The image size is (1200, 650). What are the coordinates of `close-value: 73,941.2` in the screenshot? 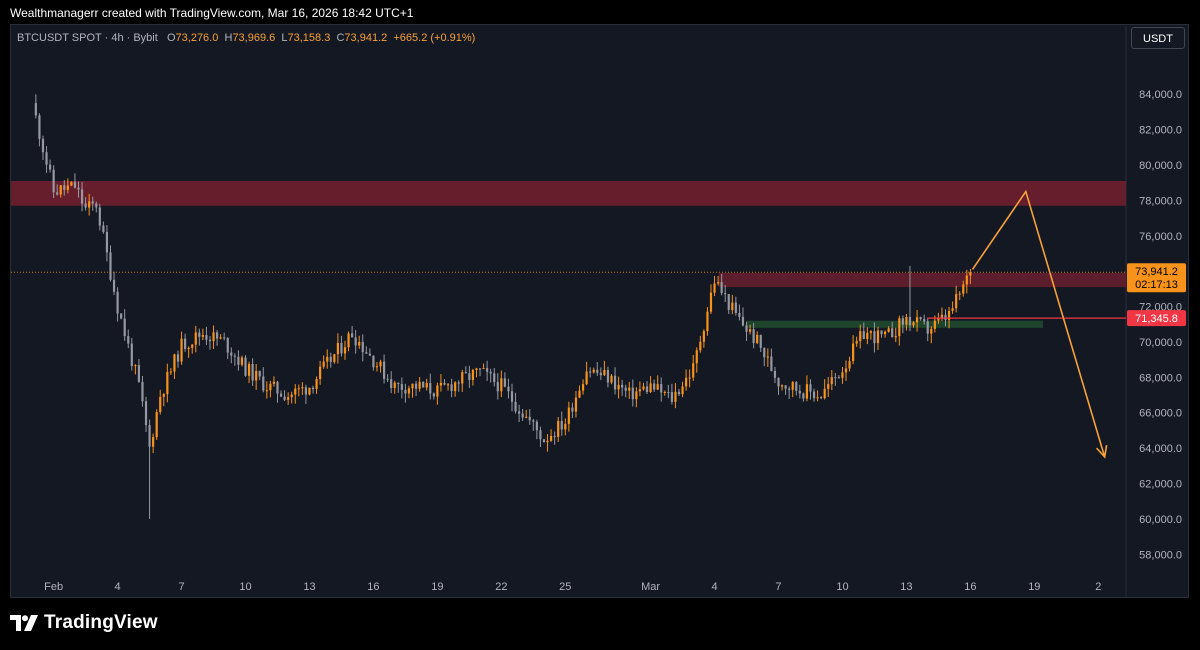 It's located at (366, 38).